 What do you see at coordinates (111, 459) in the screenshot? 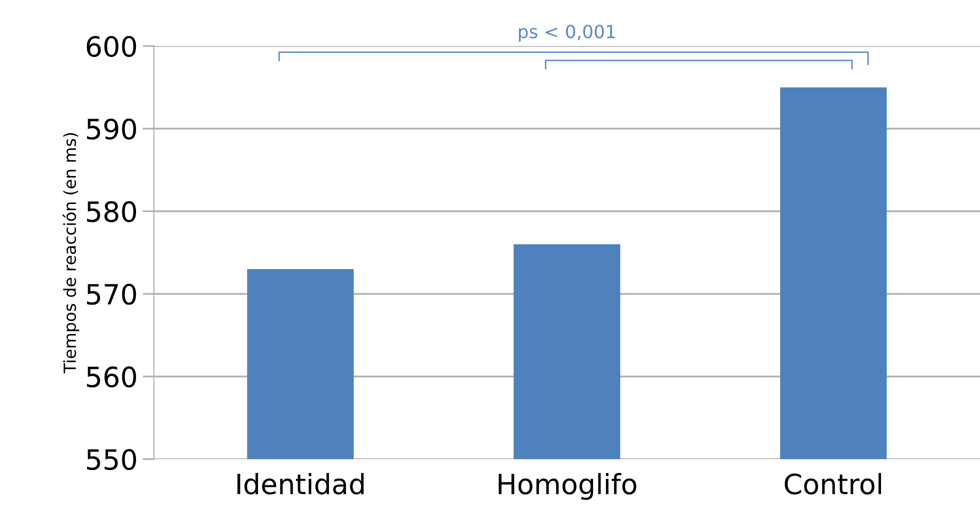
I see `y-tick-label: 550` at bounding box center [111, 459].